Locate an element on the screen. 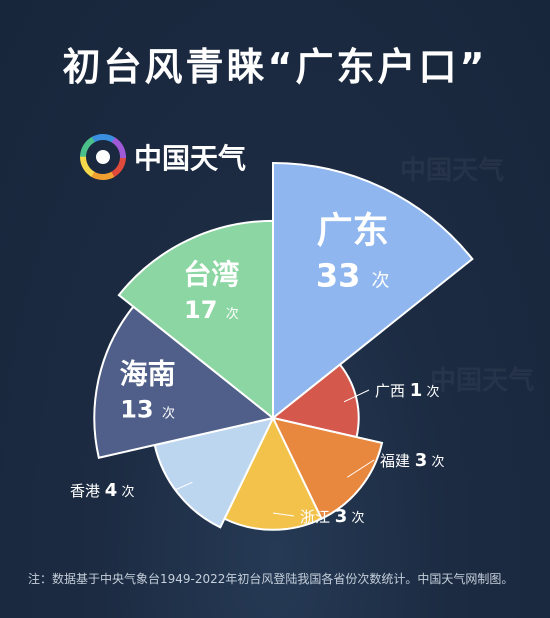  slice-香港 is located at coordinates (214, 472).